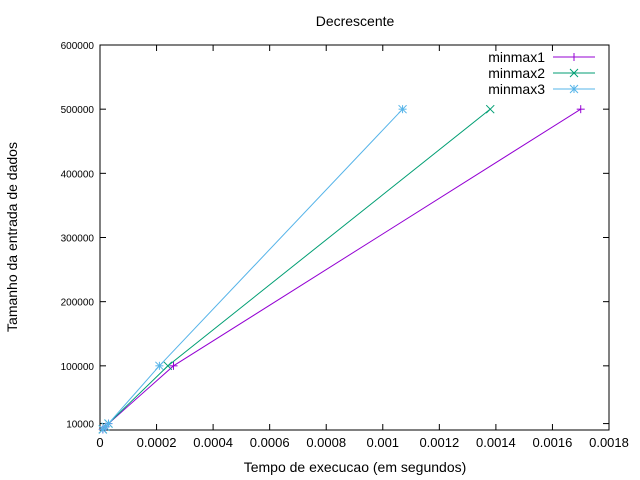 This screenshot has width=640, height=480. I want to click on y-tick-label: 600000, so click(78, 46).